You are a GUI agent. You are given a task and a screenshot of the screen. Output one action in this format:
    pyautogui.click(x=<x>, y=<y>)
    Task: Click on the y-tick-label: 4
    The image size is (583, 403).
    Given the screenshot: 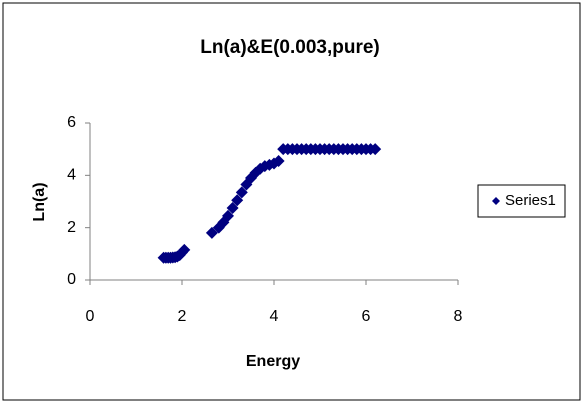 What is the action you would take?
    pyautogui.click(x=71, y=175)
    